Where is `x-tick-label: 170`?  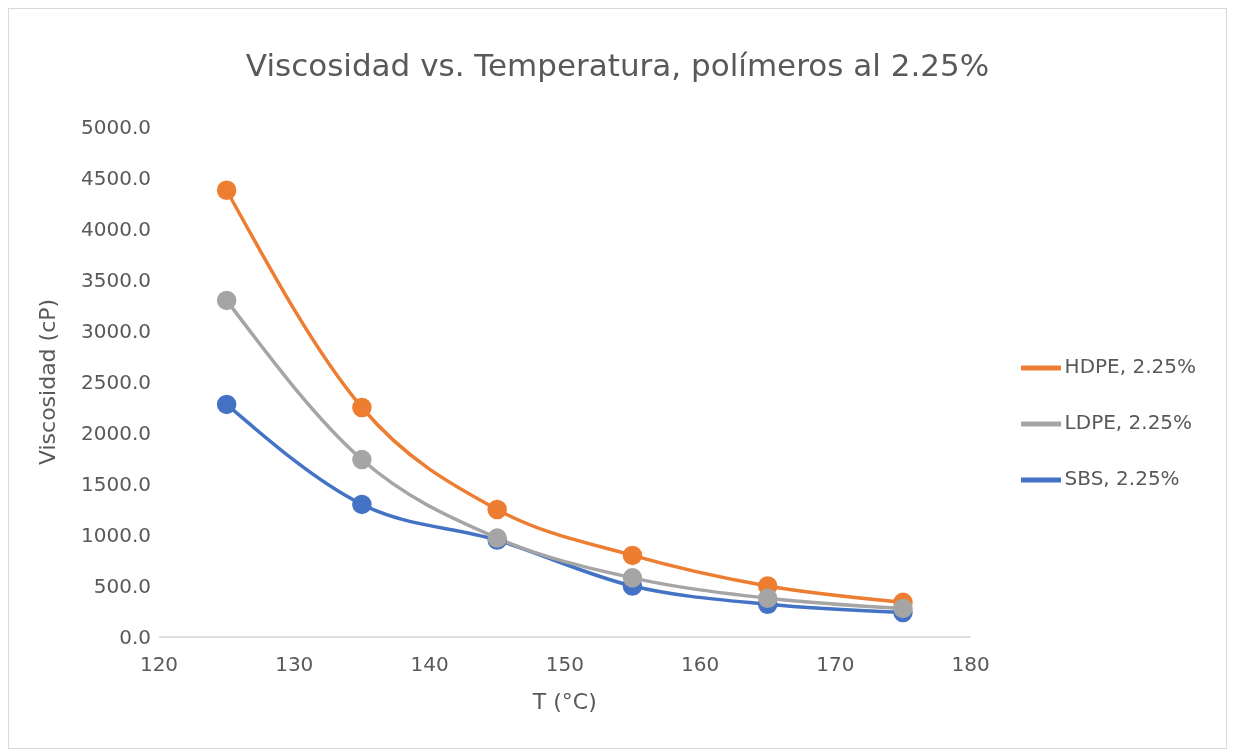 x-tick-label: 170 is located at coordinates (835, 664).